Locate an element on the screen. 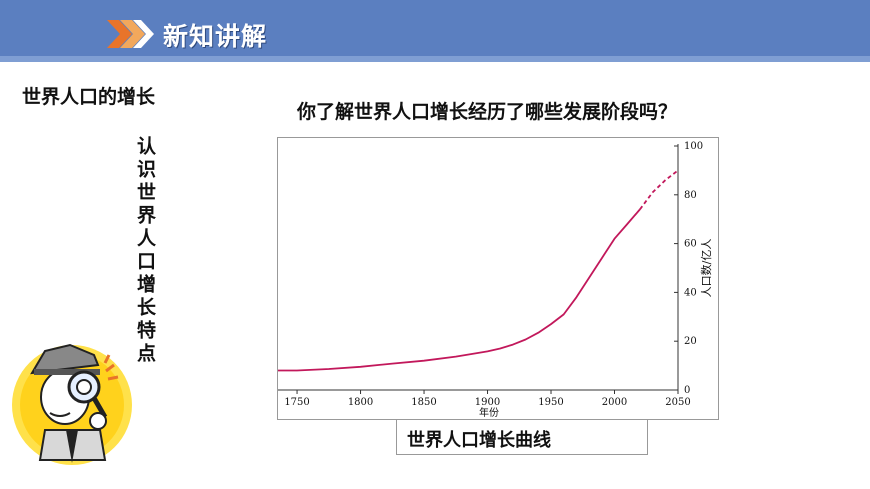 The image size is (870, 489). header-bar: 新知讲解 is located at coordinates (435, 31).